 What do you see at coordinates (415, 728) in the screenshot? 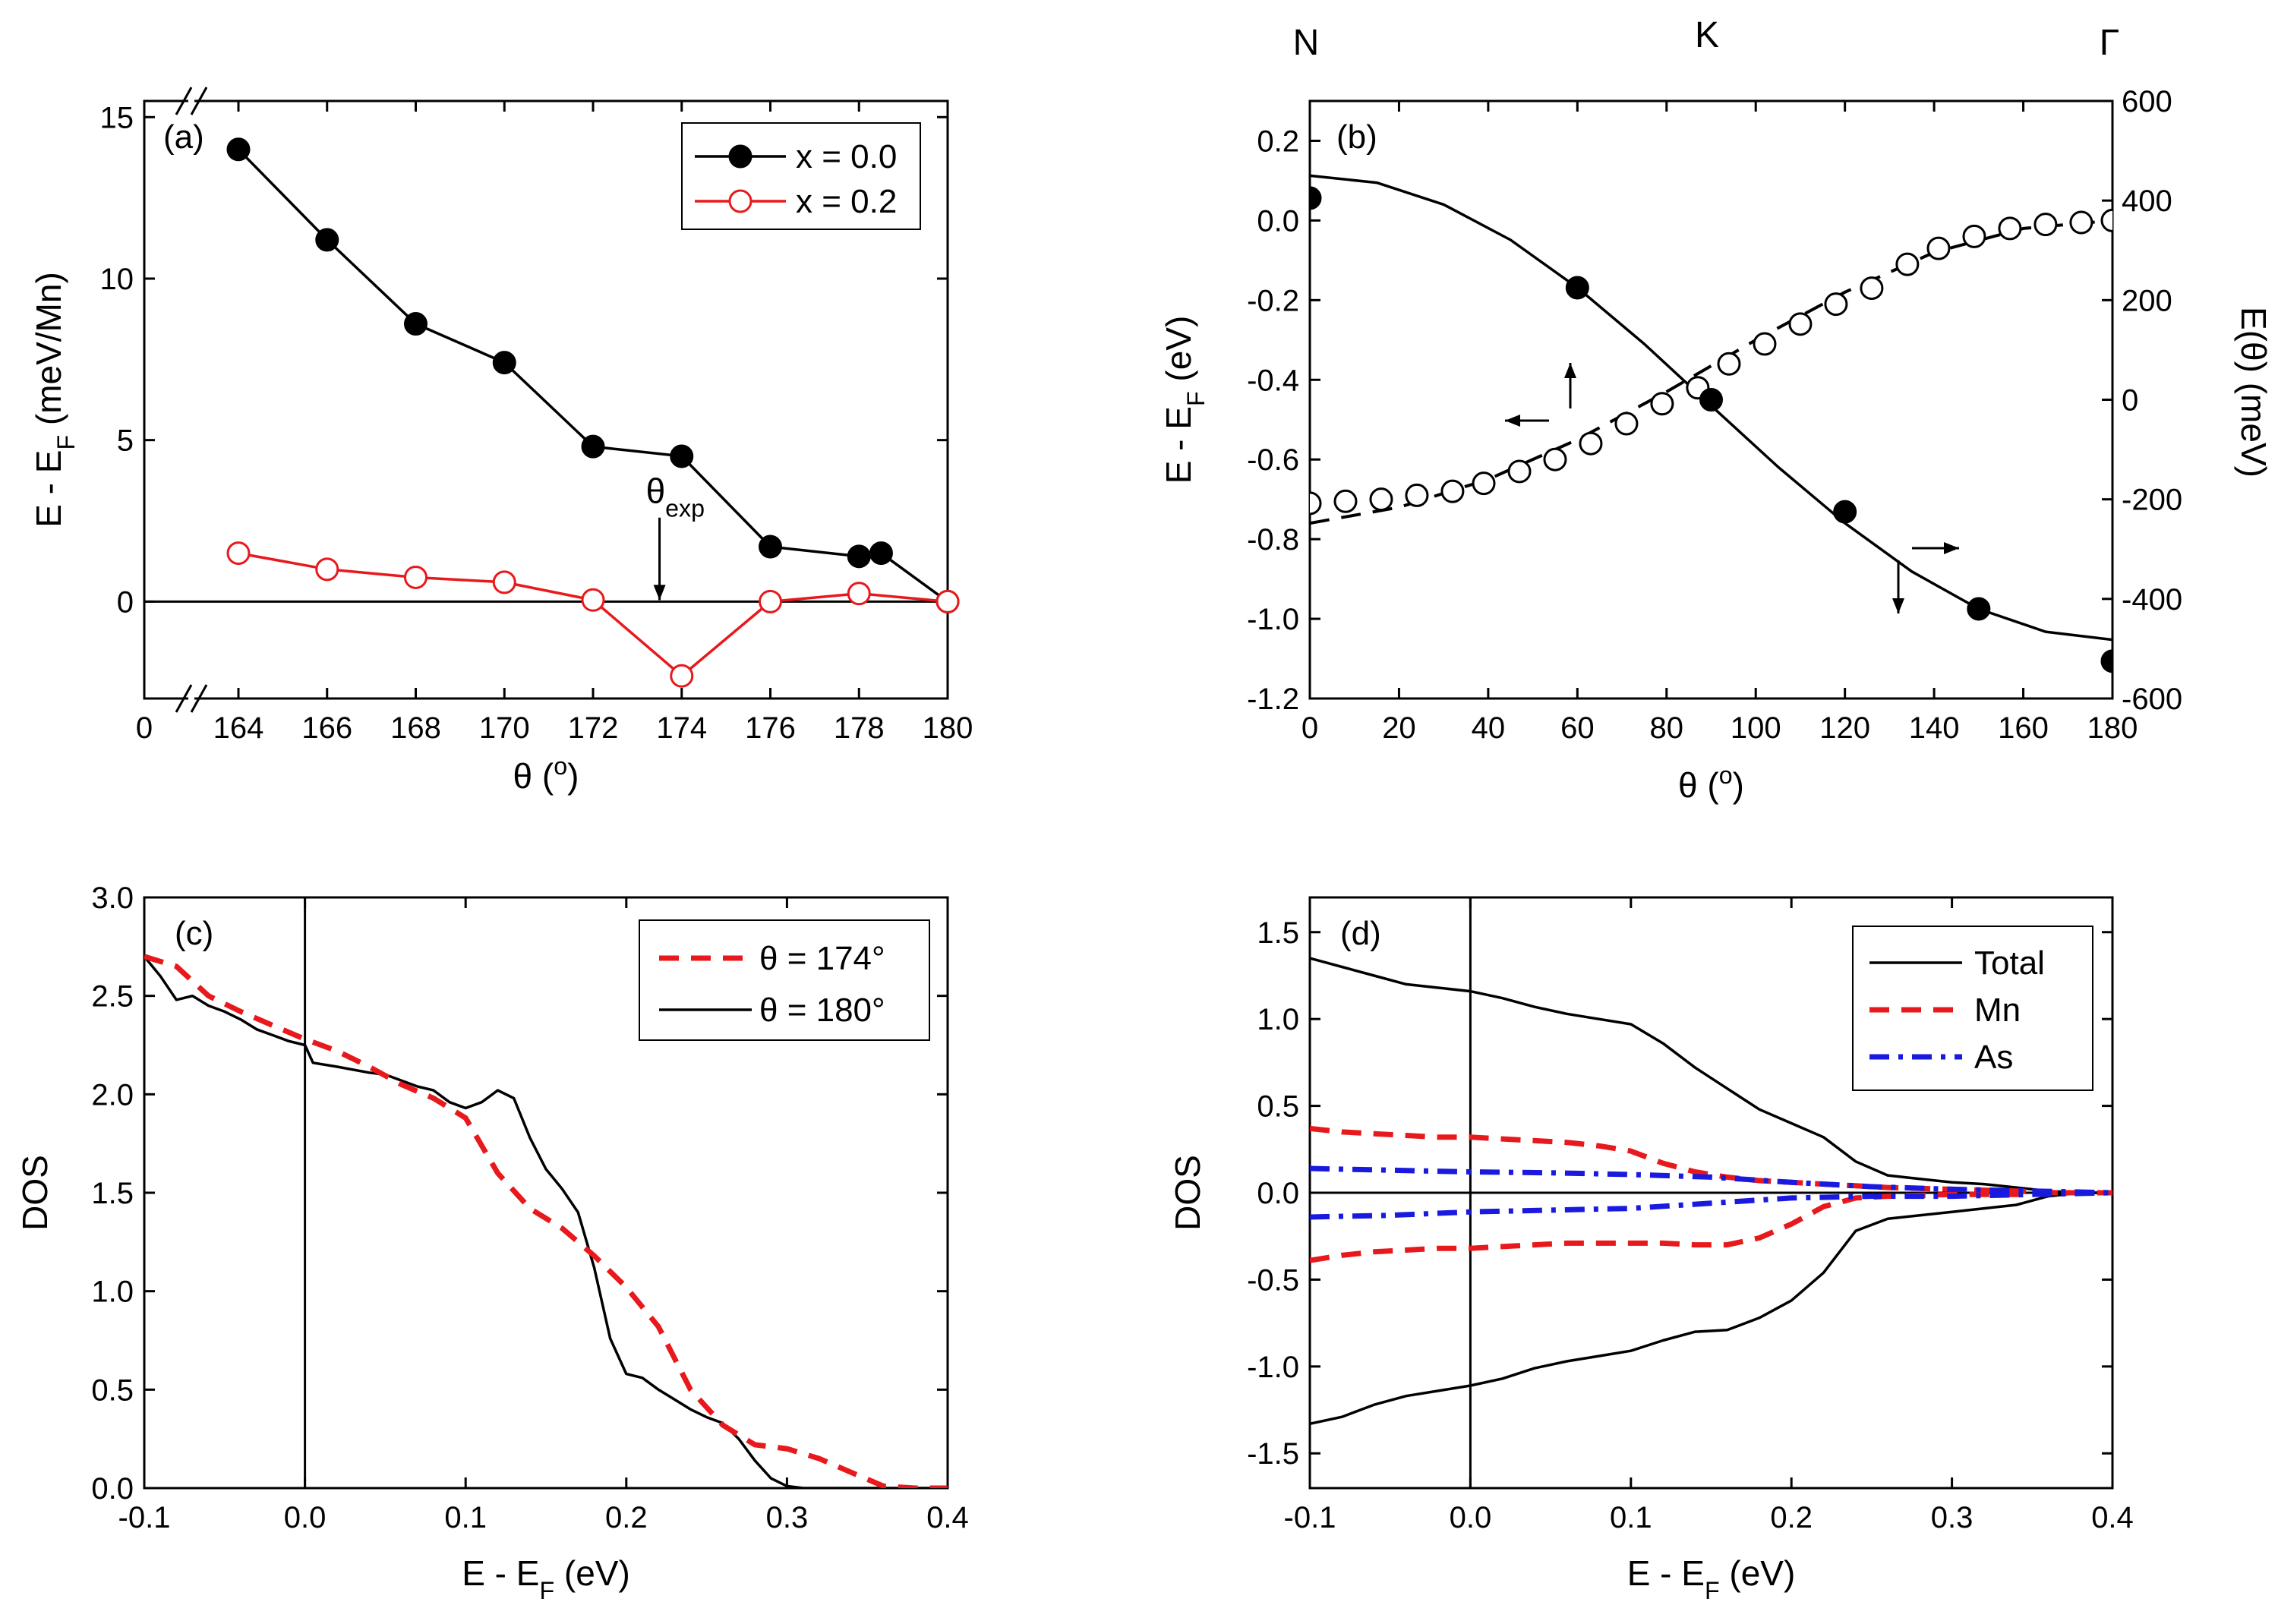
I see `panel-a-xtick-label: 168` at bounding box center [415, 728].